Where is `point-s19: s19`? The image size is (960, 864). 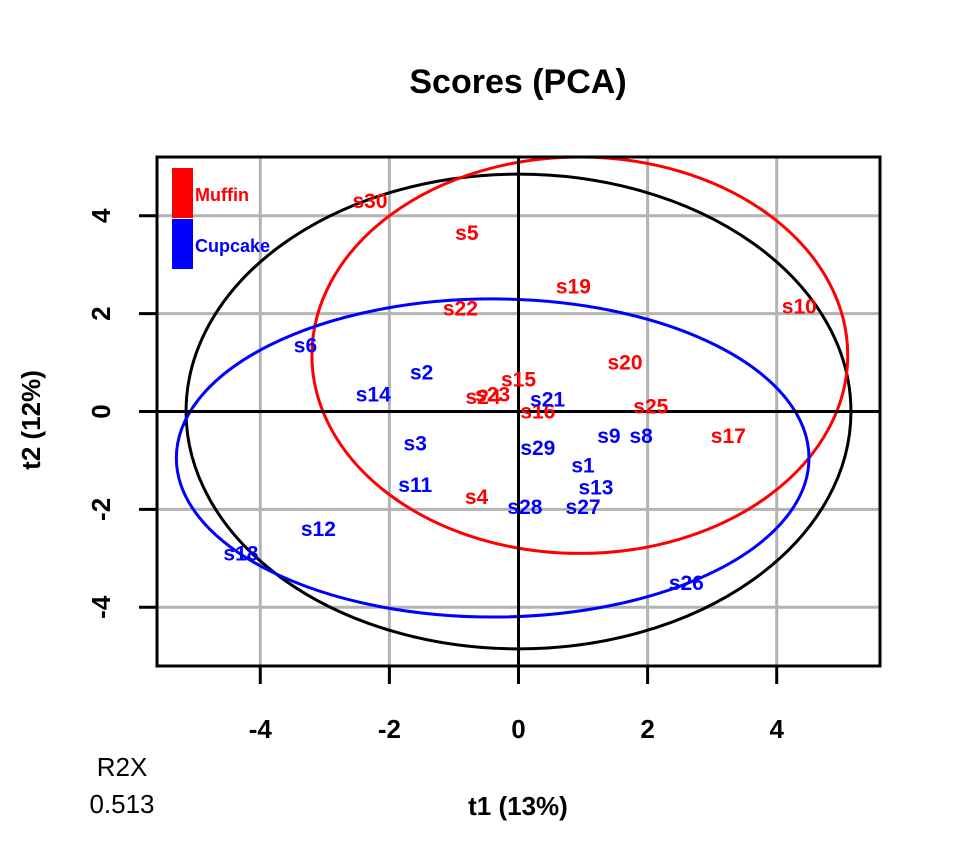 point-s19: s19 is located at coordinates (573, 287).